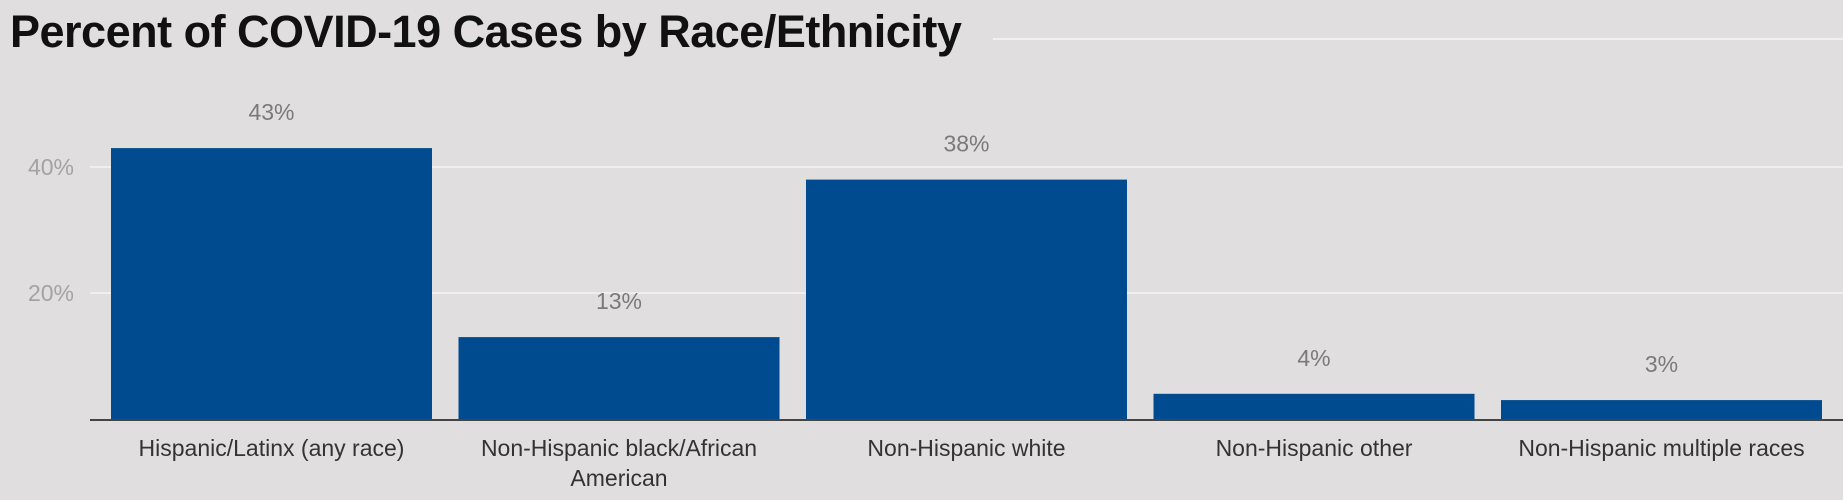 This screenshot has width=1843, height=500. Describe the element at coordinates (51, 293) in the screenshot. I see `y-tick-label: 20%` at that location.